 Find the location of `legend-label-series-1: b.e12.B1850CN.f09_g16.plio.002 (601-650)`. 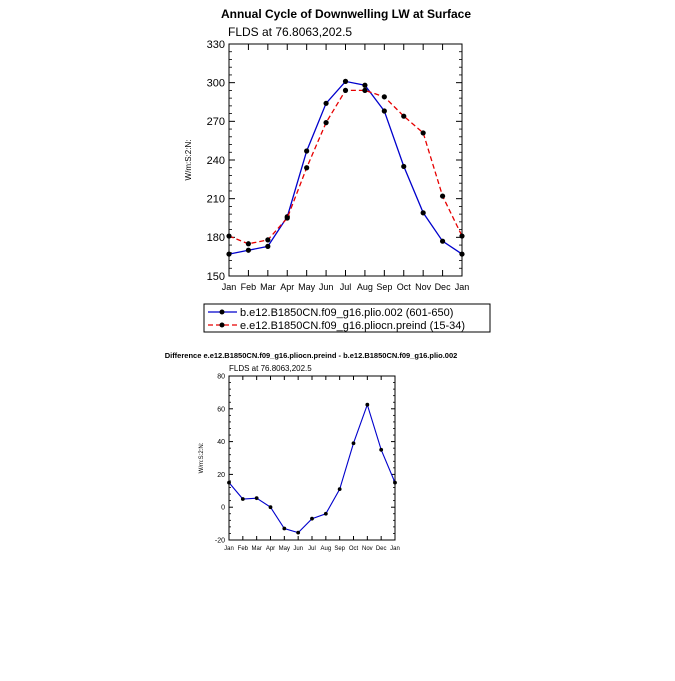

legend-label-series-1: b.e12.B1850CN.f09_g16.plio.002 (601-650) is located at coordinates (346, 313).